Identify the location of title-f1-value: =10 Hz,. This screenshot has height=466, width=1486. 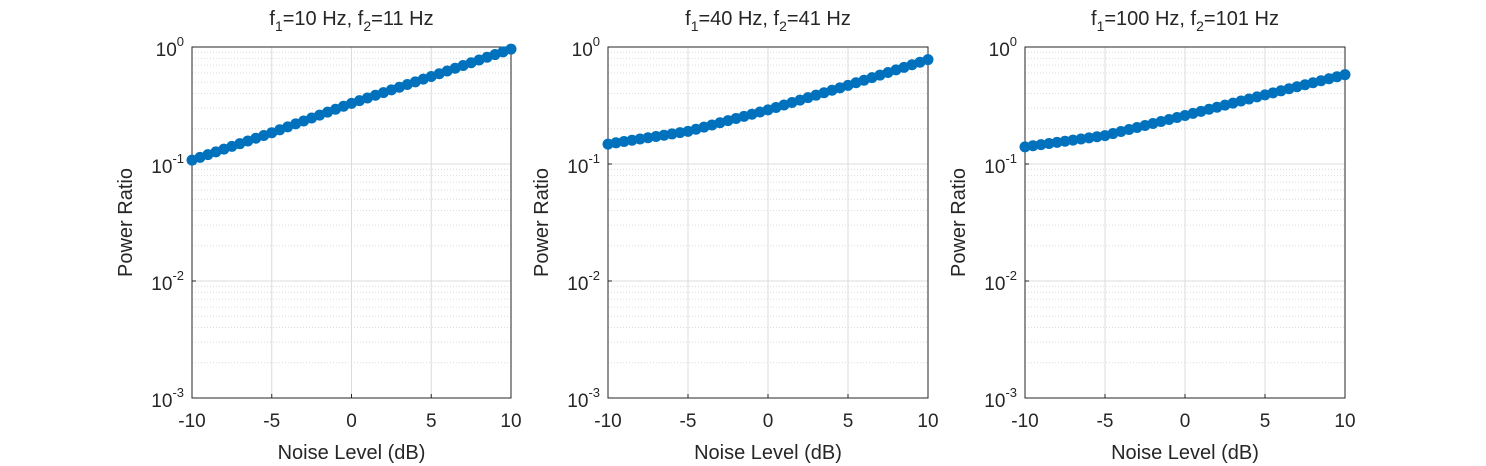
(320, 19).